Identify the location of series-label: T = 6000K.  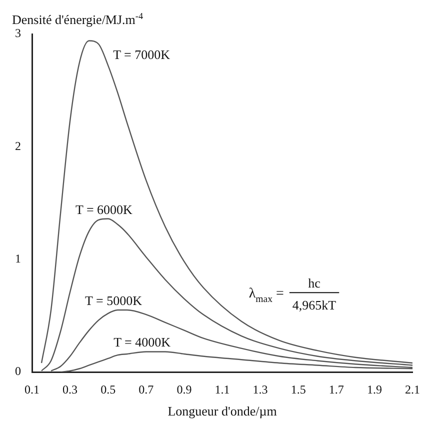
(105, 209).